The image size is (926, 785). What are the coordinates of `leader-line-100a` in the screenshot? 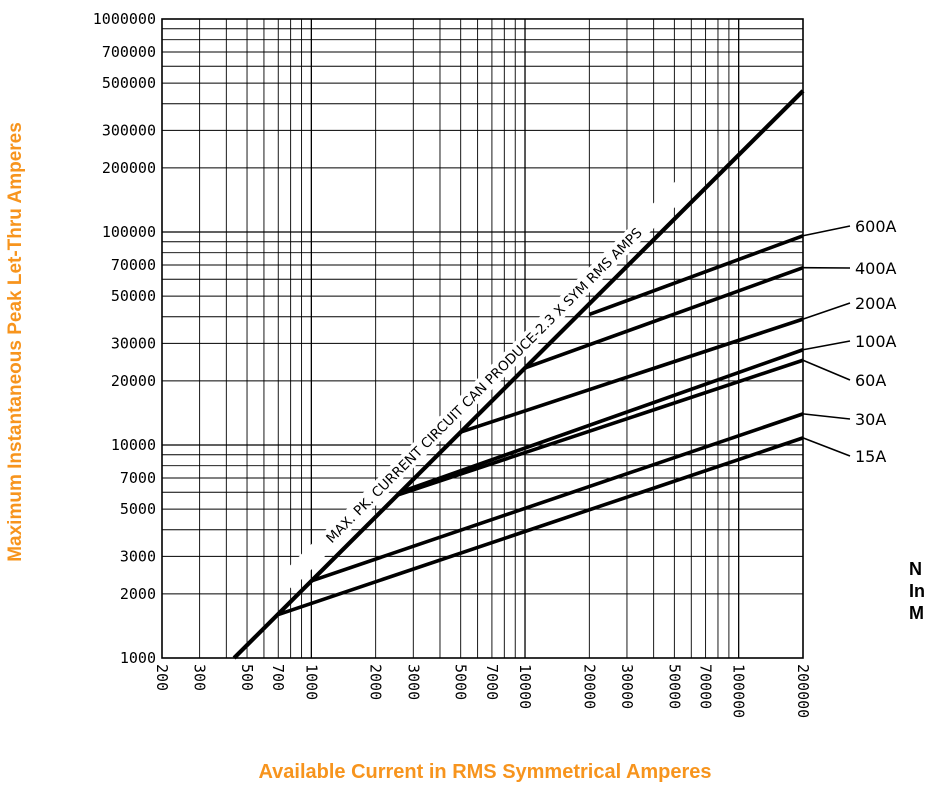 It's located at (826, 345).